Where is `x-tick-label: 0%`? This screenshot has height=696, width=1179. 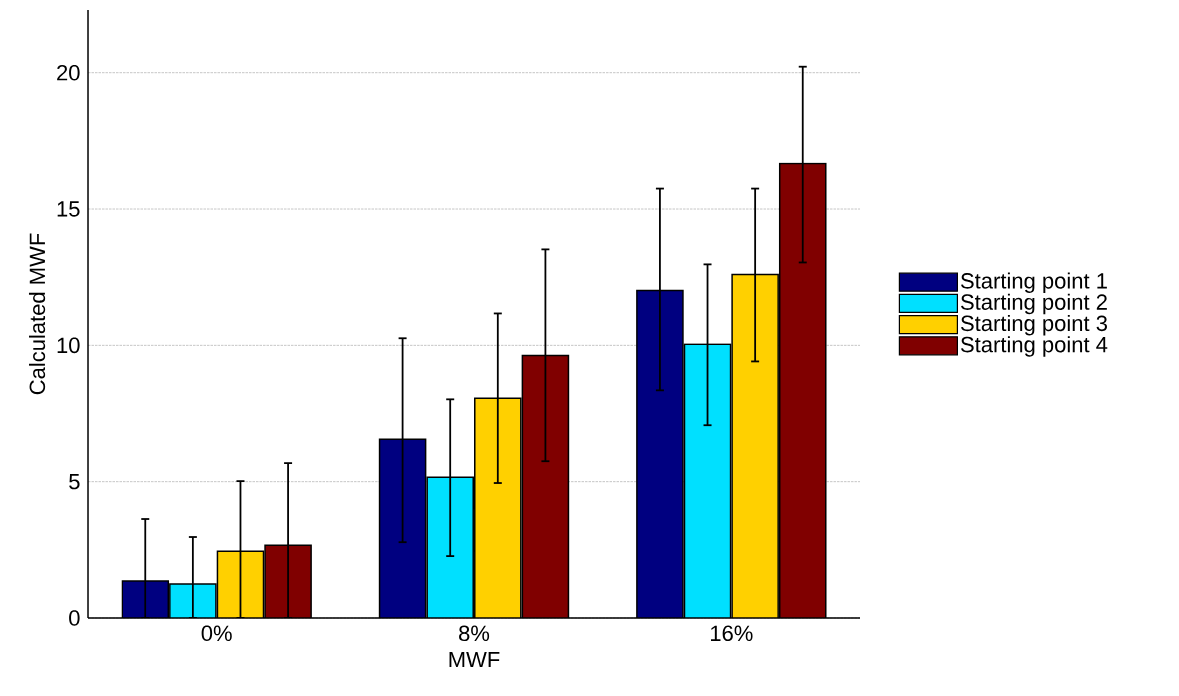
x-tick-label: 0% is located at coordinates (216, 633).